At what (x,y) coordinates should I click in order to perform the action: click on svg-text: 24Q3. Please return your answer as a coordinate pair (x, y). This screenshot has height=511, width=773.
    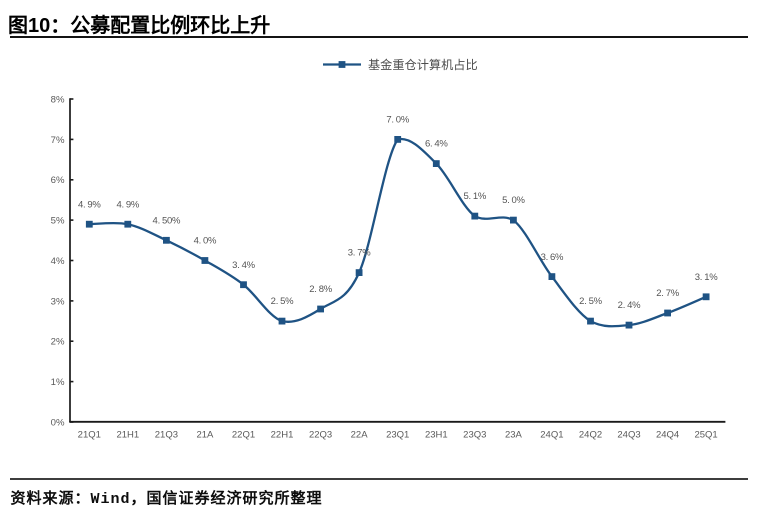
    Looking at the image, I should click on (628, 435).